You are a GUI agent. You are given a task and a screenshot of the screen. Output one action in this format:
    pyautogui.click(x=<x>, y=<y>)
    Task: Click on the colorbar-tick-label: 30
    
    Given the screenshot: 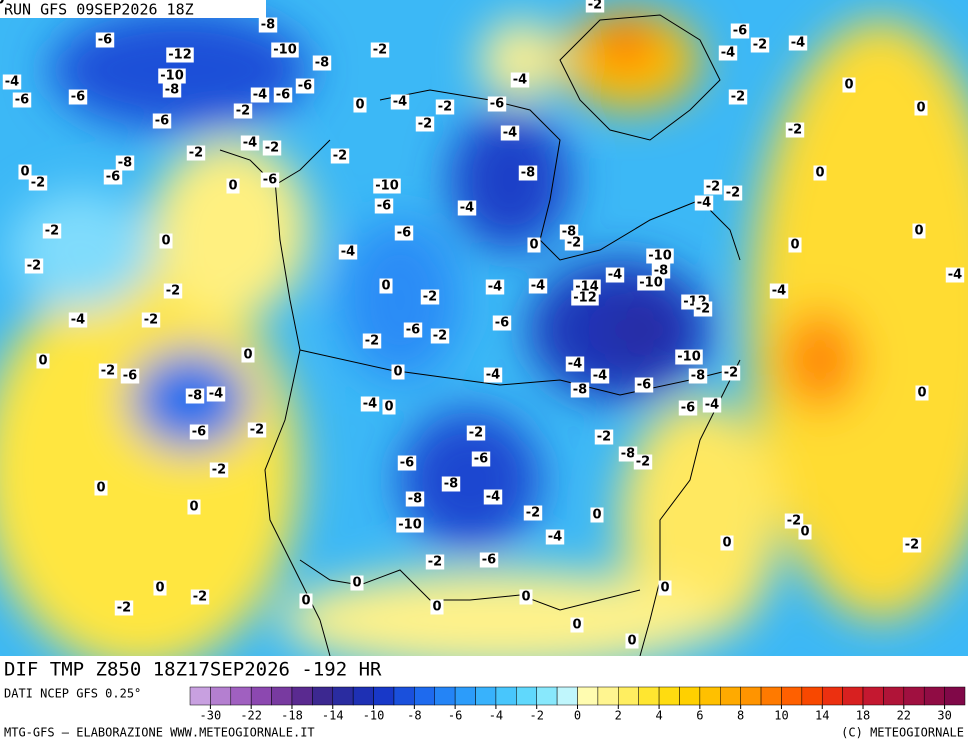 What is the action you would take?
    pyautogui.click(x=944, y=716)
    